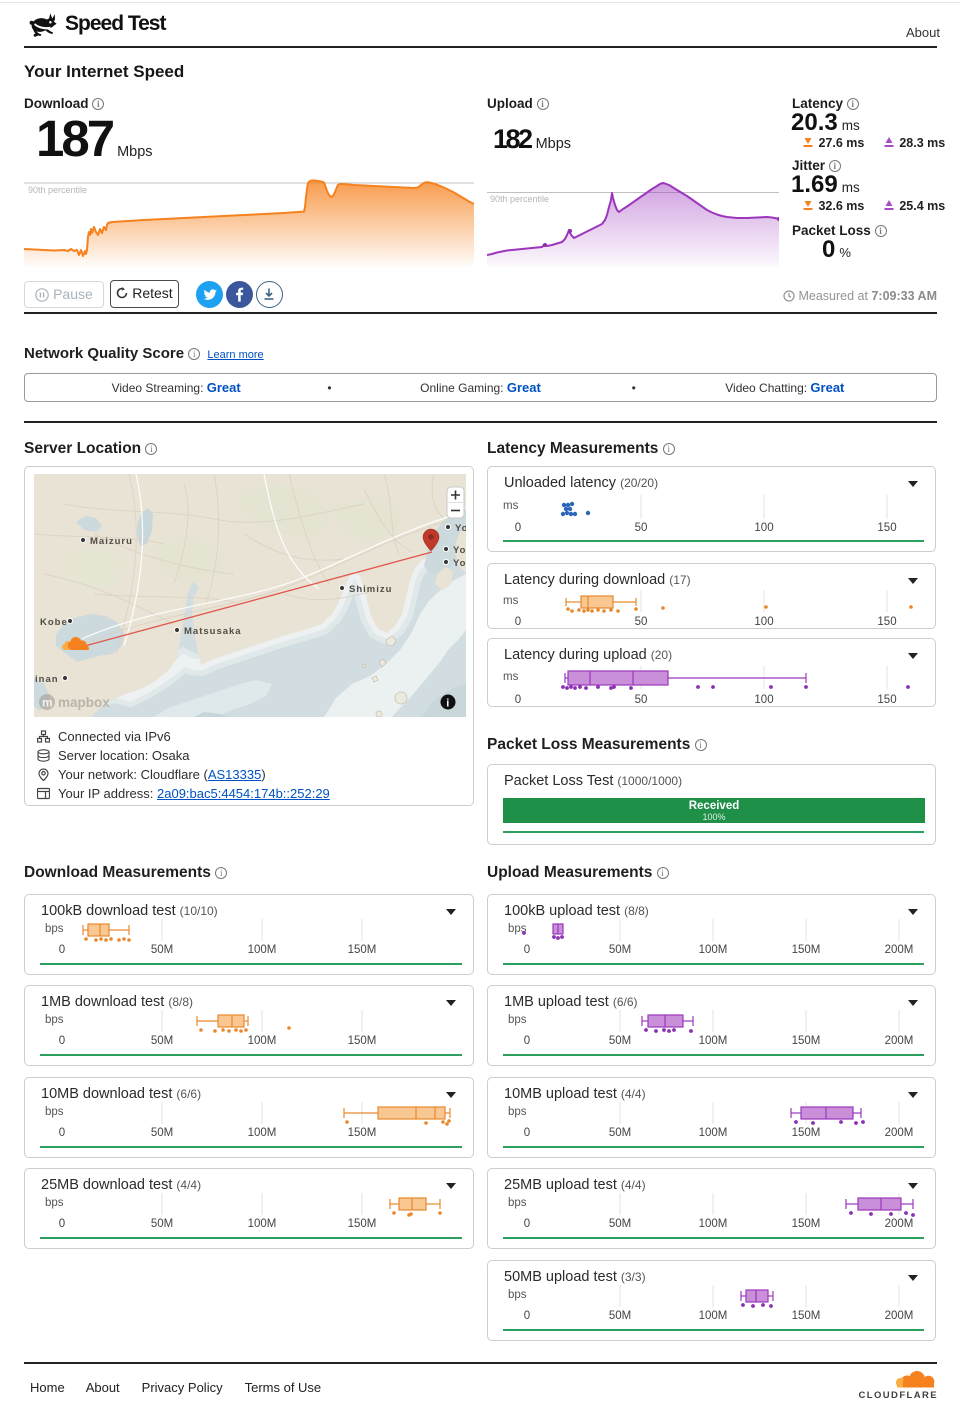 The height and width of the screenshot is (1424, 960). I want to click on svg-text: Yokos, so click(459, 563).